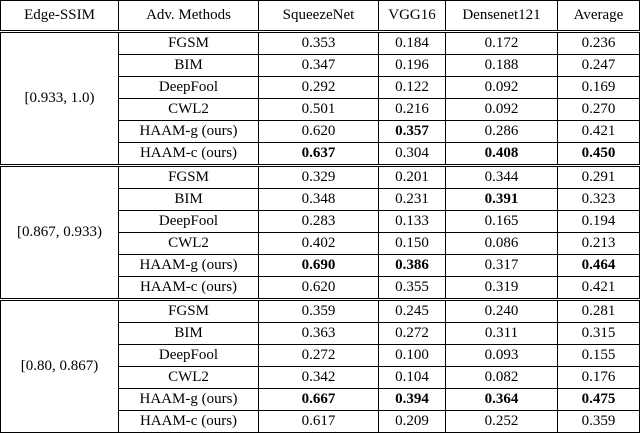 Image resolution: width=640 pixels, height=433 pixels. What do you see at coordinates (412, 265) in the screenshot?
I see `value-cell: 0.386` at bounding box center [412, 265].